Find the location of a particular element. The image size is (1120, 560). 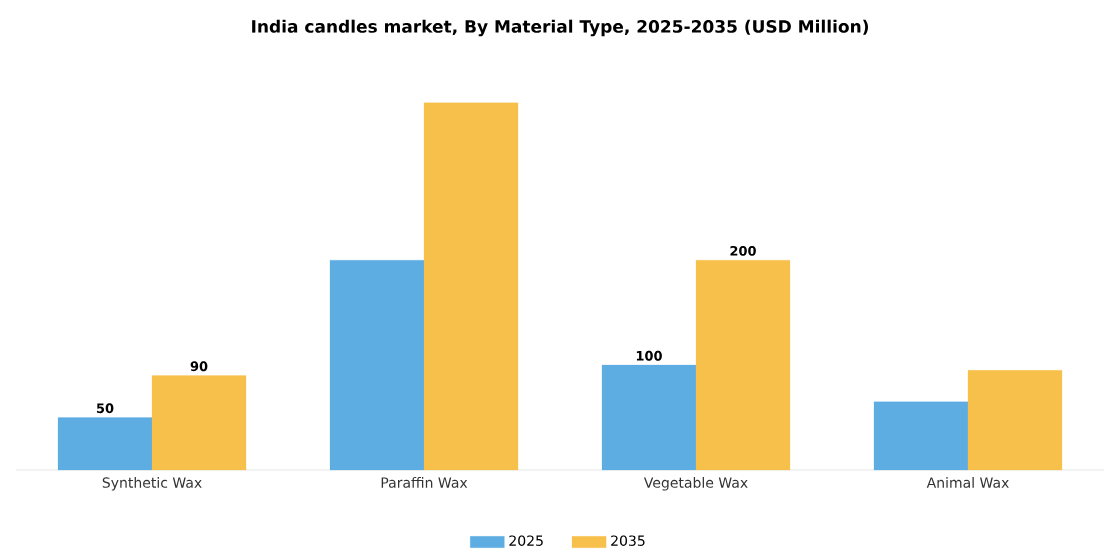

chart-title: India candles market, By Material Type, 2025-2035 (USD Million) is located at coordinates (560, 28).